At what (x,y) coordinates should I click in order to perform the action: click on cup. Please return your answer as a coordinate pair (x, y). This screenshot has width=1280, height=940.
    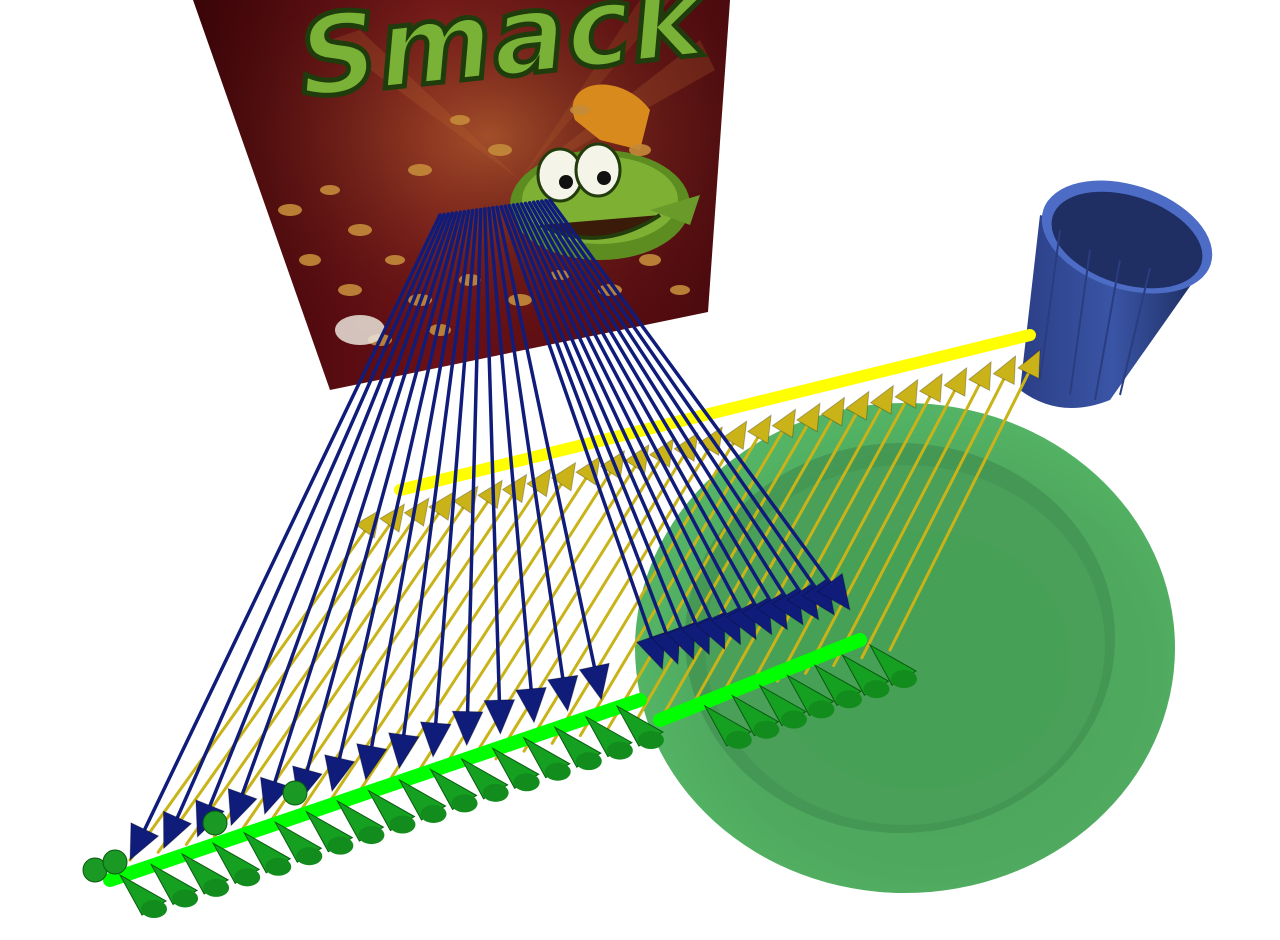
    Looking at the image, I should click on (1116, 294).